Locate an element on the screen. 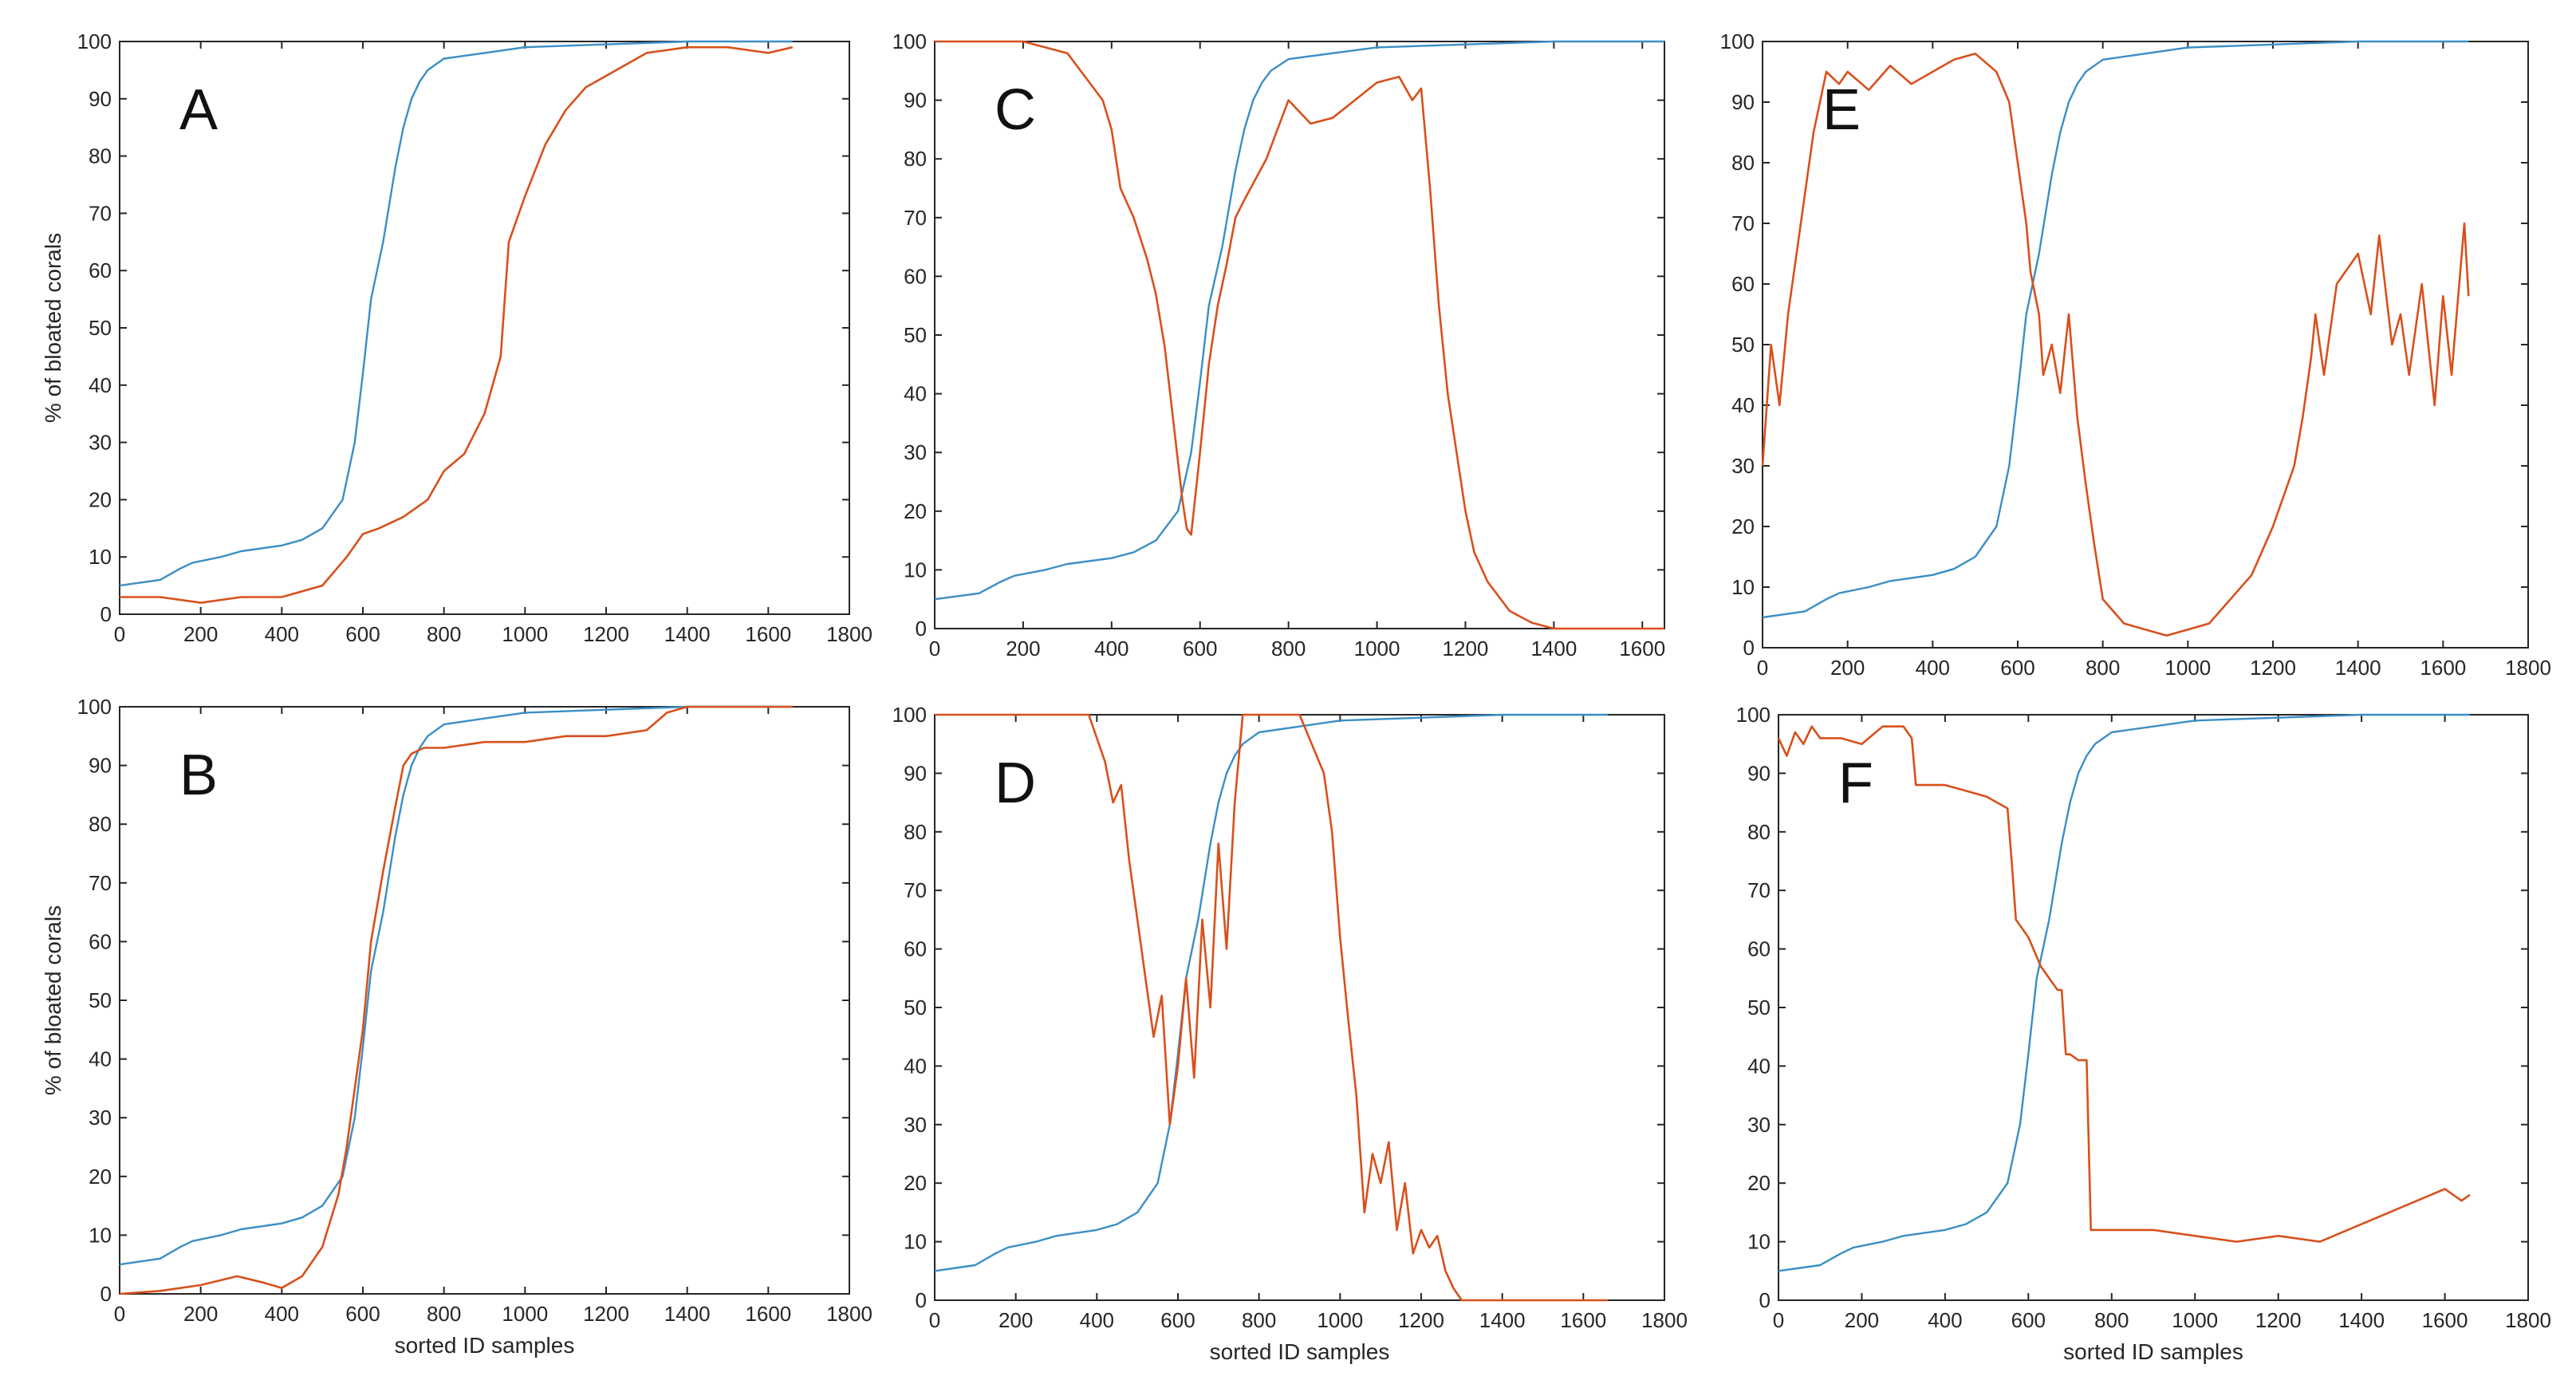 This screenshot has width=2576, height=1384. panel-letter: C is located at coordinates (1015, 110).